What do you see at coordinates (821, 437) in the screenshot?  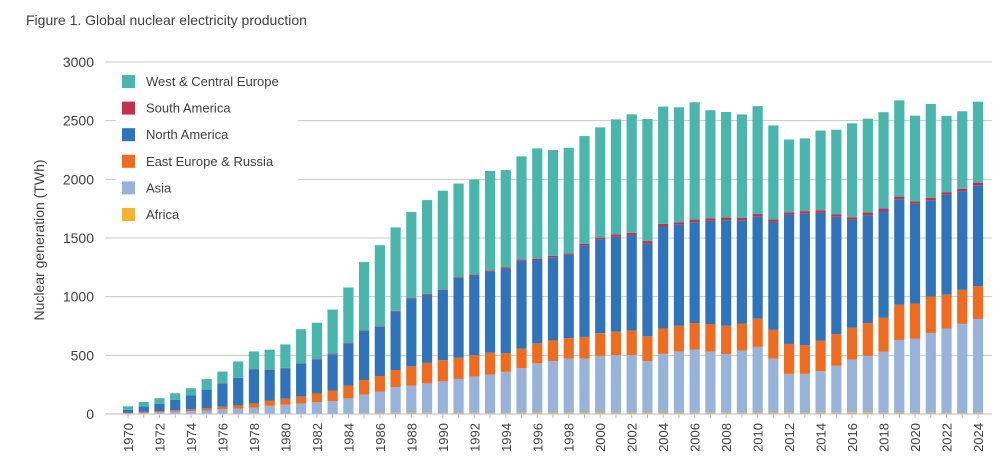 I see `x-tick-label-2014: 2014` at bounding box center [821, 437].